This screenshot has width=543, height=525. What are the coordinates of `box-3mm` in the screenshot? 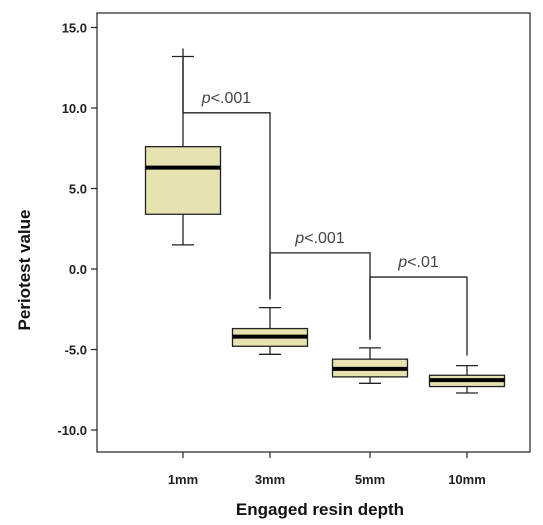 It's located at (270, 330).